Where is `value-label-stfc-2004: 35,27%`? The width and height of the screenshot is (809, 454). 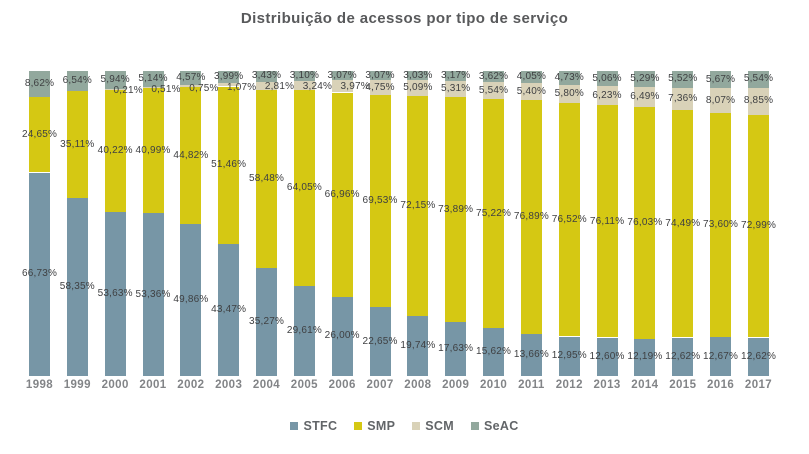 value-label-stfc-2004: 35,27% is located at coordinates (266, 322).